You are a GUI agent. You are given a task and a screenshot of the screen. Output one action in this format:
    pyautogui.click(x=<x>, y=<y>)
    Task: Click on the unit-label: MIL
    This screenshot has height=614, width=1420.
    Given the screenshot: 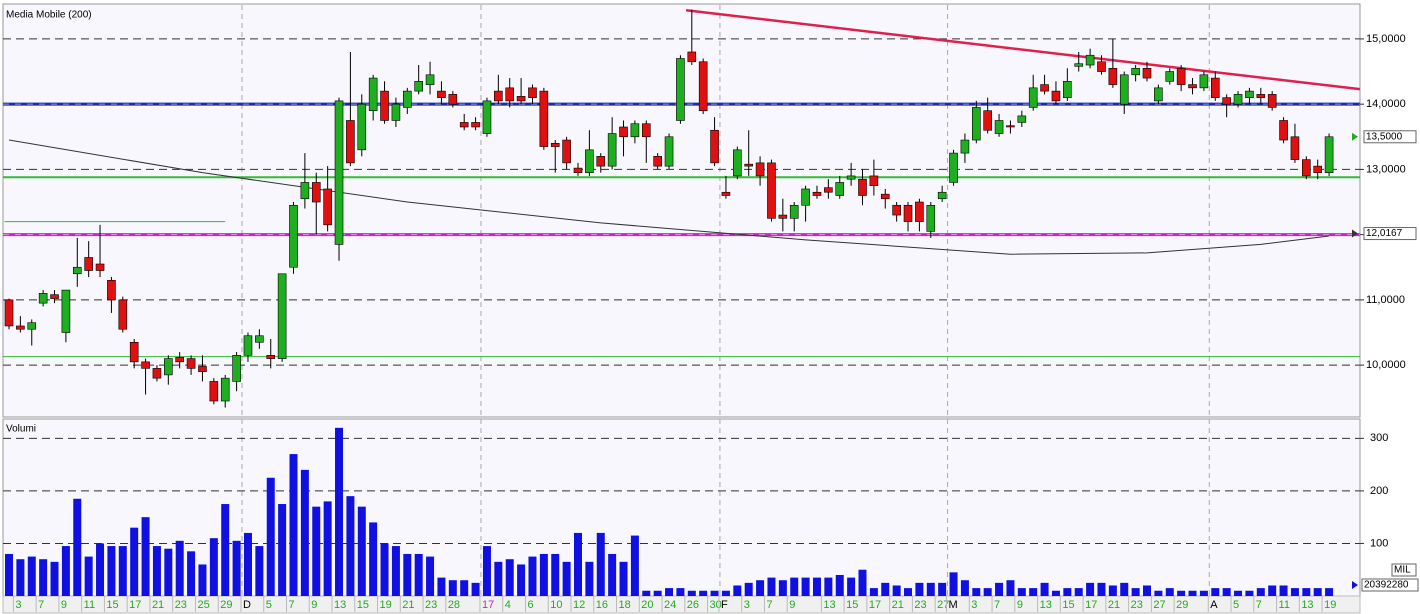 What is the action you would take?
    pyautogui.click(x=1402, y=570)
    